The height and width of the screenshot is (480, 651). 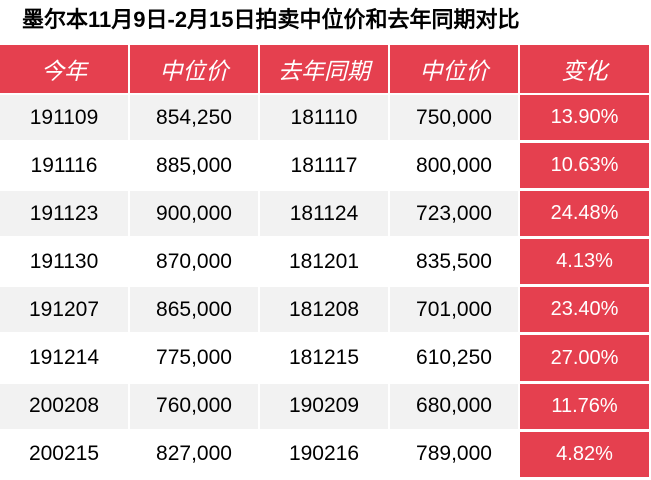 I want to click on table-row: 191130 870,000 181201 835,500 4.13%, so click(x=325, y=263).